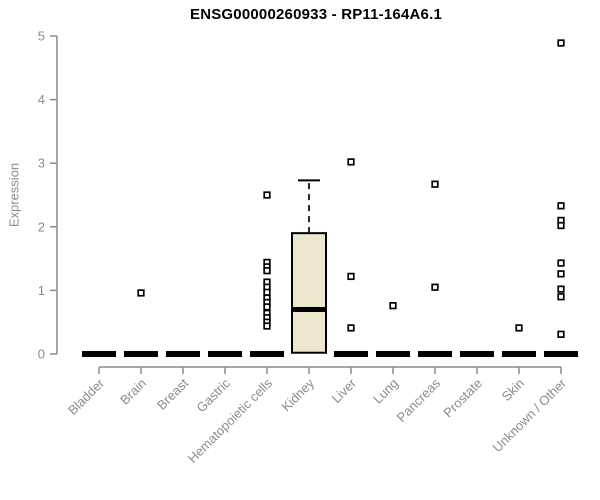 The image size is (600, 500). I want to click on y-tick-label: 5, so click(41, 36).